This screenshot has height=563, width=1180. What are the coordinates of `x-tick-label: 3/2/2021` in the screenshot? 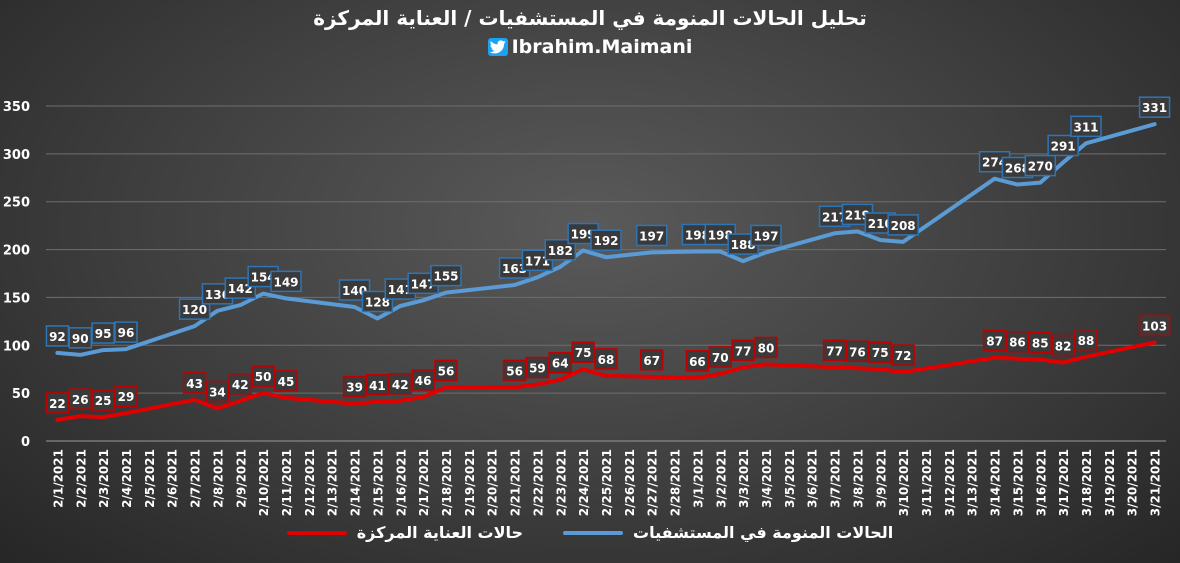 It's located at (721, 478).